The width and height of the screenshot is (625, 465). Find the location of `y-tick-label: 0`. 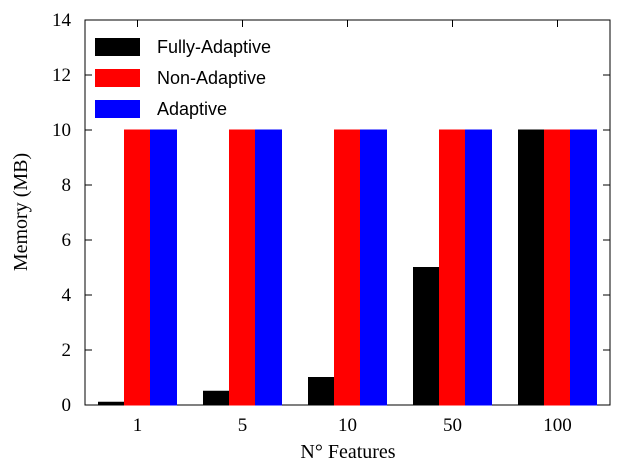

y-tick-label: 0 is located at coordinates (67, 405).